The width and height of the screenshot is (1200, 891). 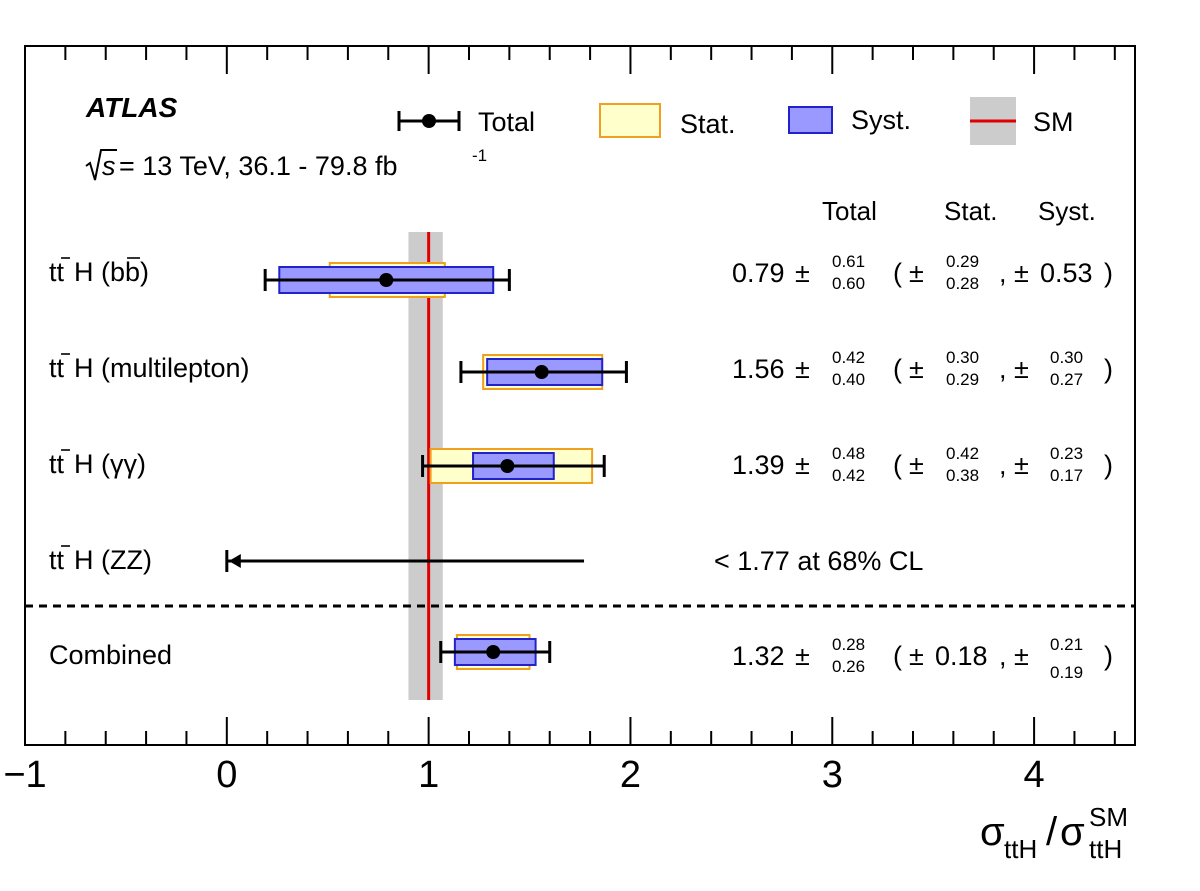 I want to click on column-header-stat: Stat., so click(x=970, y=211).